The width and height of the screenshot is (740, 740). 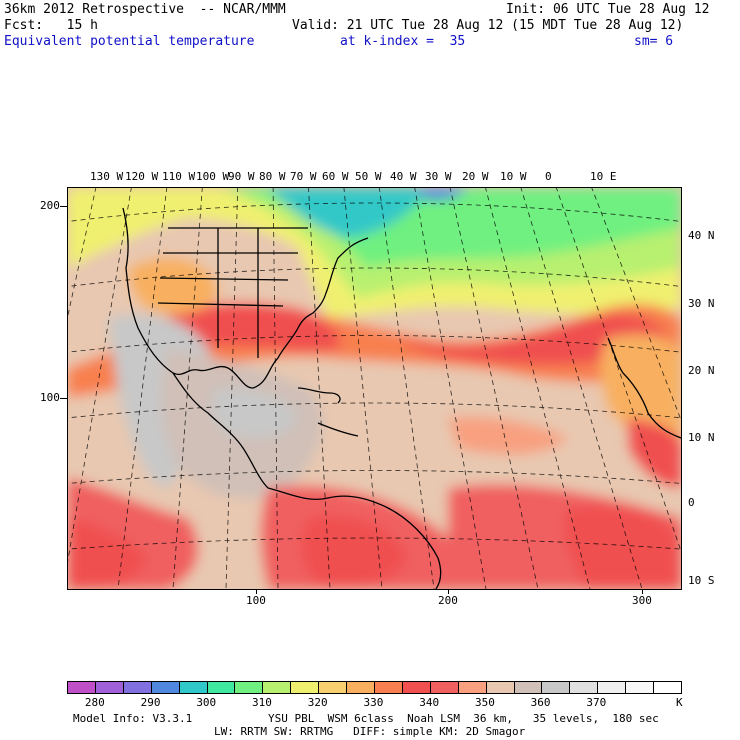 What do you see at coordinates (256, 600) in the screenshot?
I see `grid-x-label: 100` at bounding box center [256, 600].